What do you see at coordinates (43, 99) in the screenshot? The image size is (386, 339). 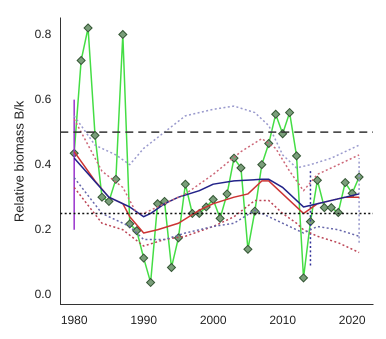 I see `y-tick-label: 0.6` at bounding box center [43, 99].